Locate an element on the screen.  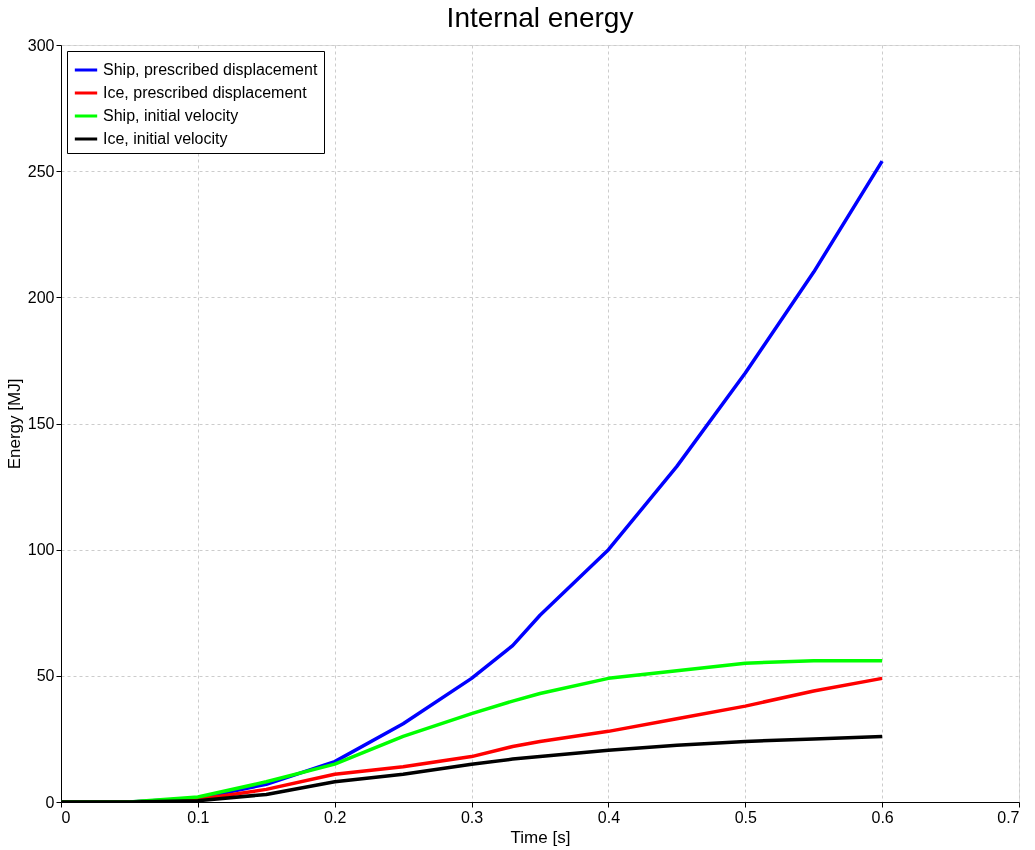
x-axis-title: Time [s] is located at coordinates (540, 837).